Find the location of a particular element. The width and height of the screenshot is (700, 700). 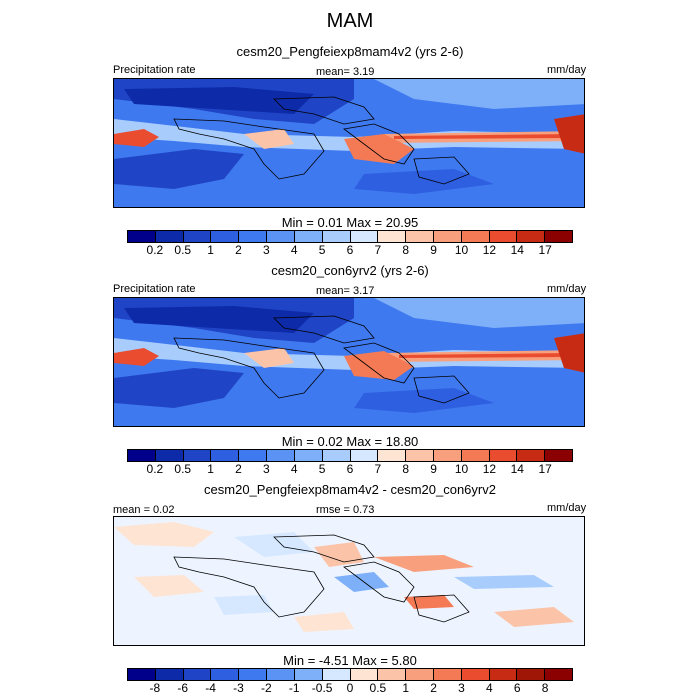

panel-2-east-pacific-rain is located at coordinates (569, 353).